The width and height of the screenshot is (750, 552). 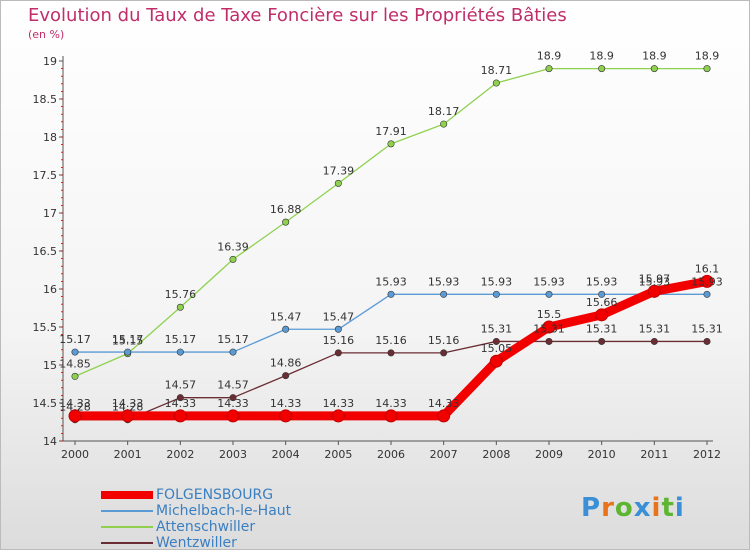 I want to click on data-label: 15.66, so click(x=602, y=302).